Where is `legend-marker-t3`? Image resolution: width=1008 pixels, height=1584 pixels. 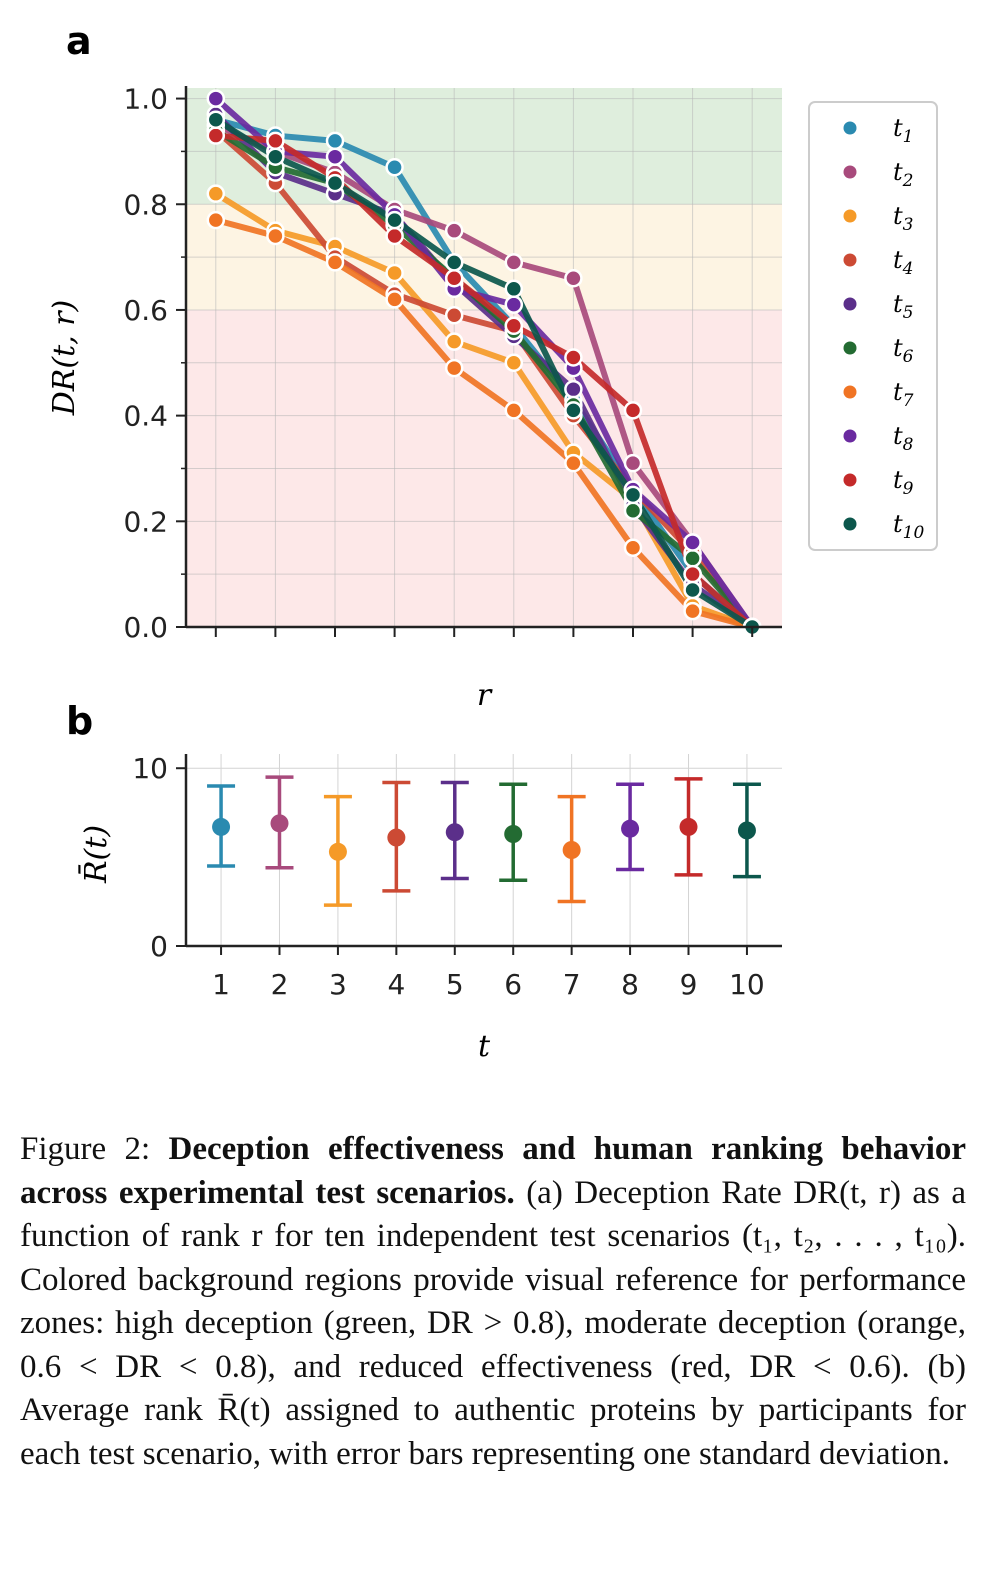 legend-marker-t3 is located at coordinates (850, 216).